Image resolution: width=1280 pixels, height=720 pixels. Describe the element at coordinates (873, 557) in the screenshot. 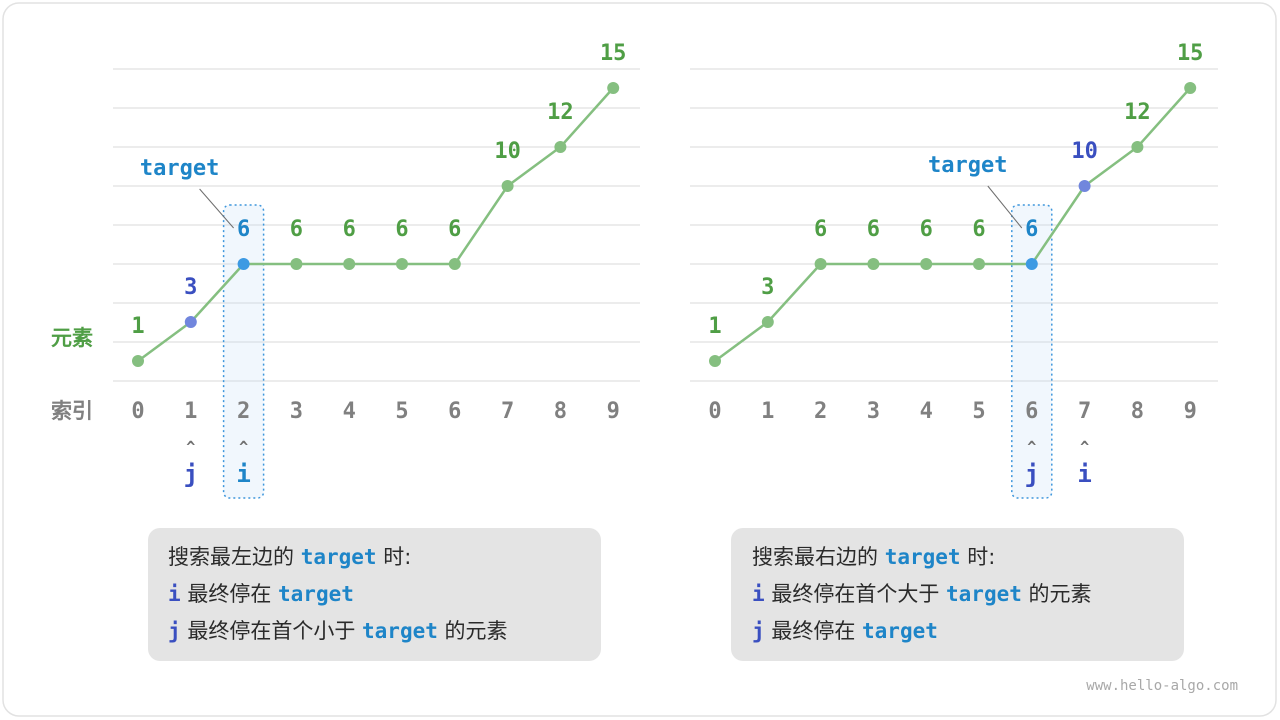

I see `note-line-1: 搜索最右边的 target 时:` at that location.